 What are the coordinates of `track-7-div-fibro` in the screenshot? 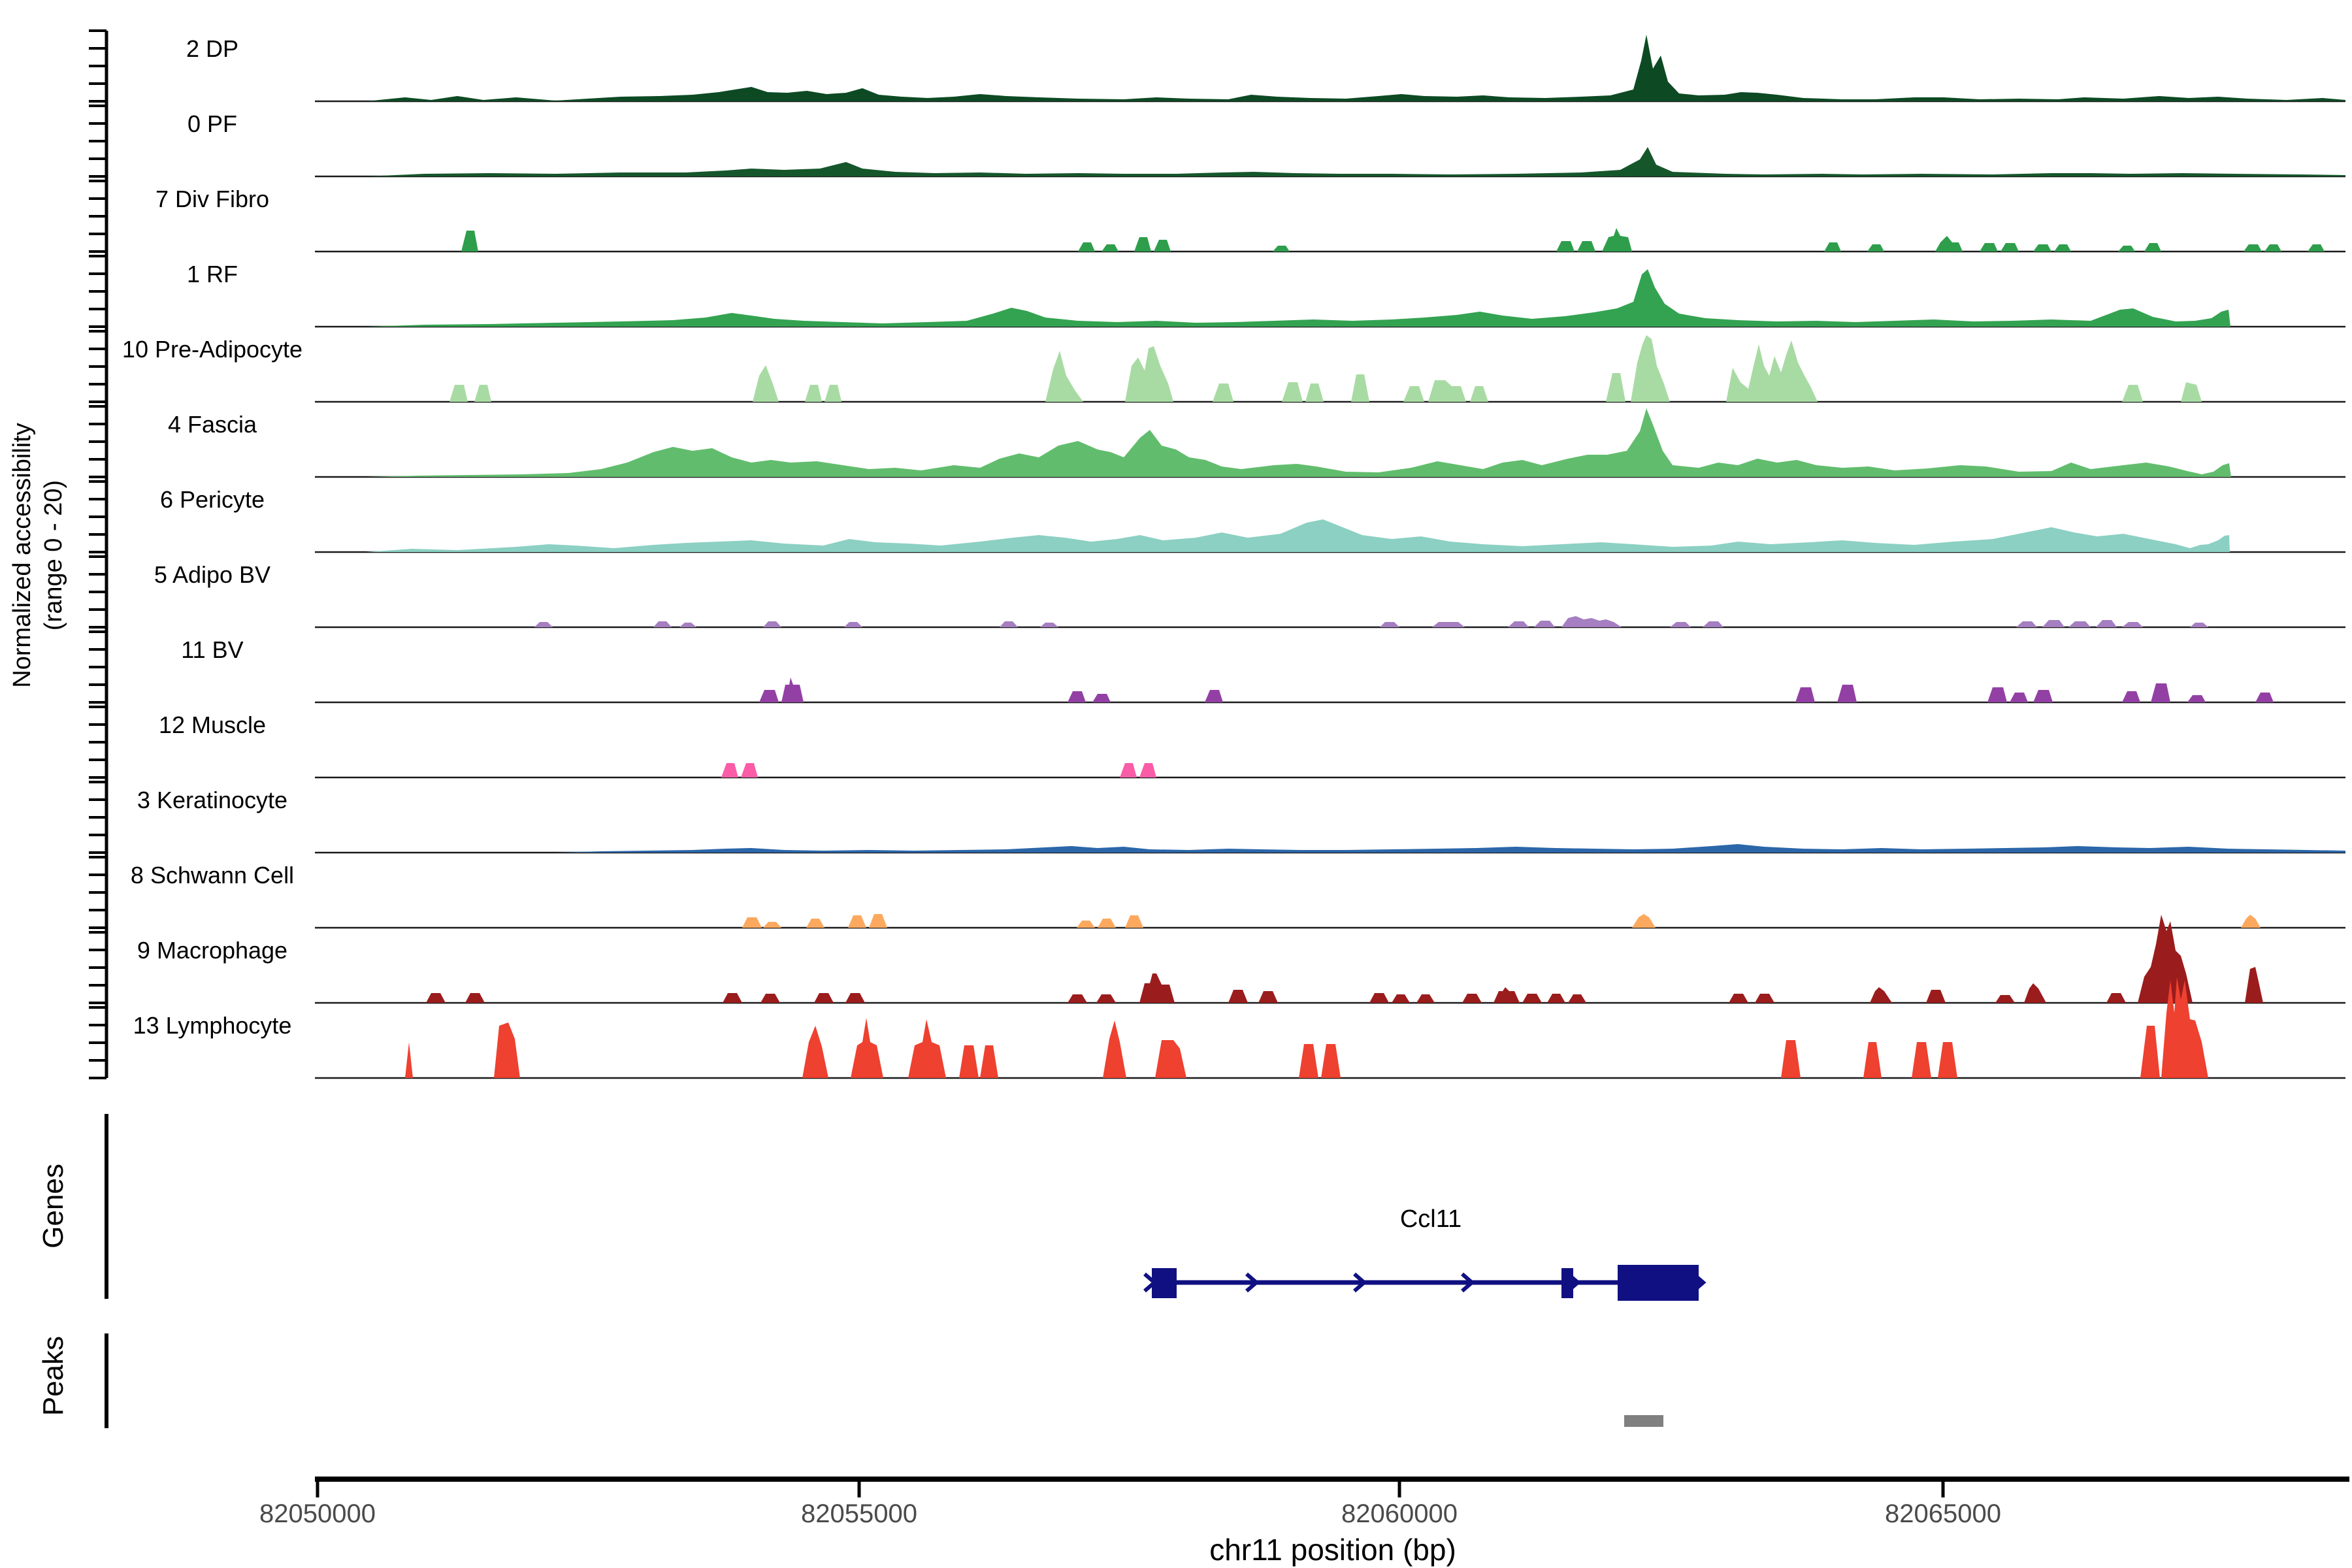 It's located at (1330, 240).